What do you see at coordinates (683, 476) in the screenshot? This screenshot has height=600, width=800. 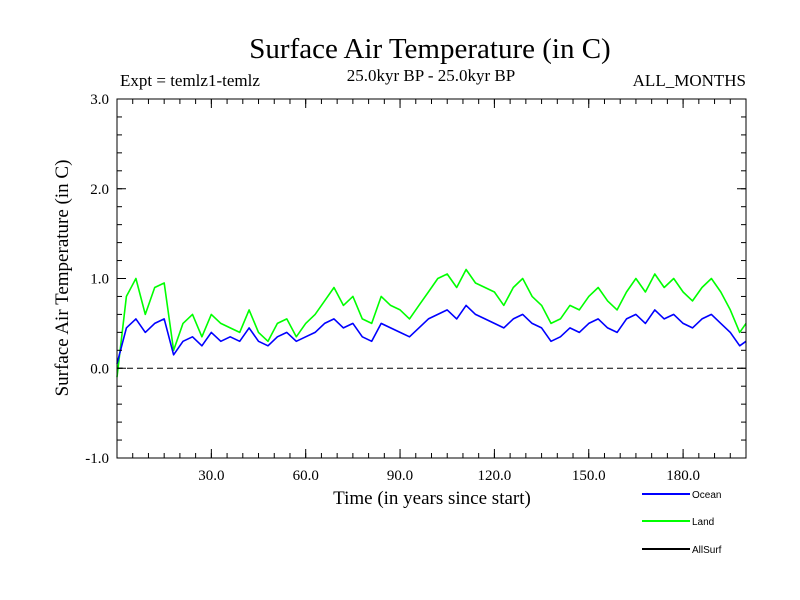 I see `x-tick-label: 180.0` at bounding box center [683, 476].